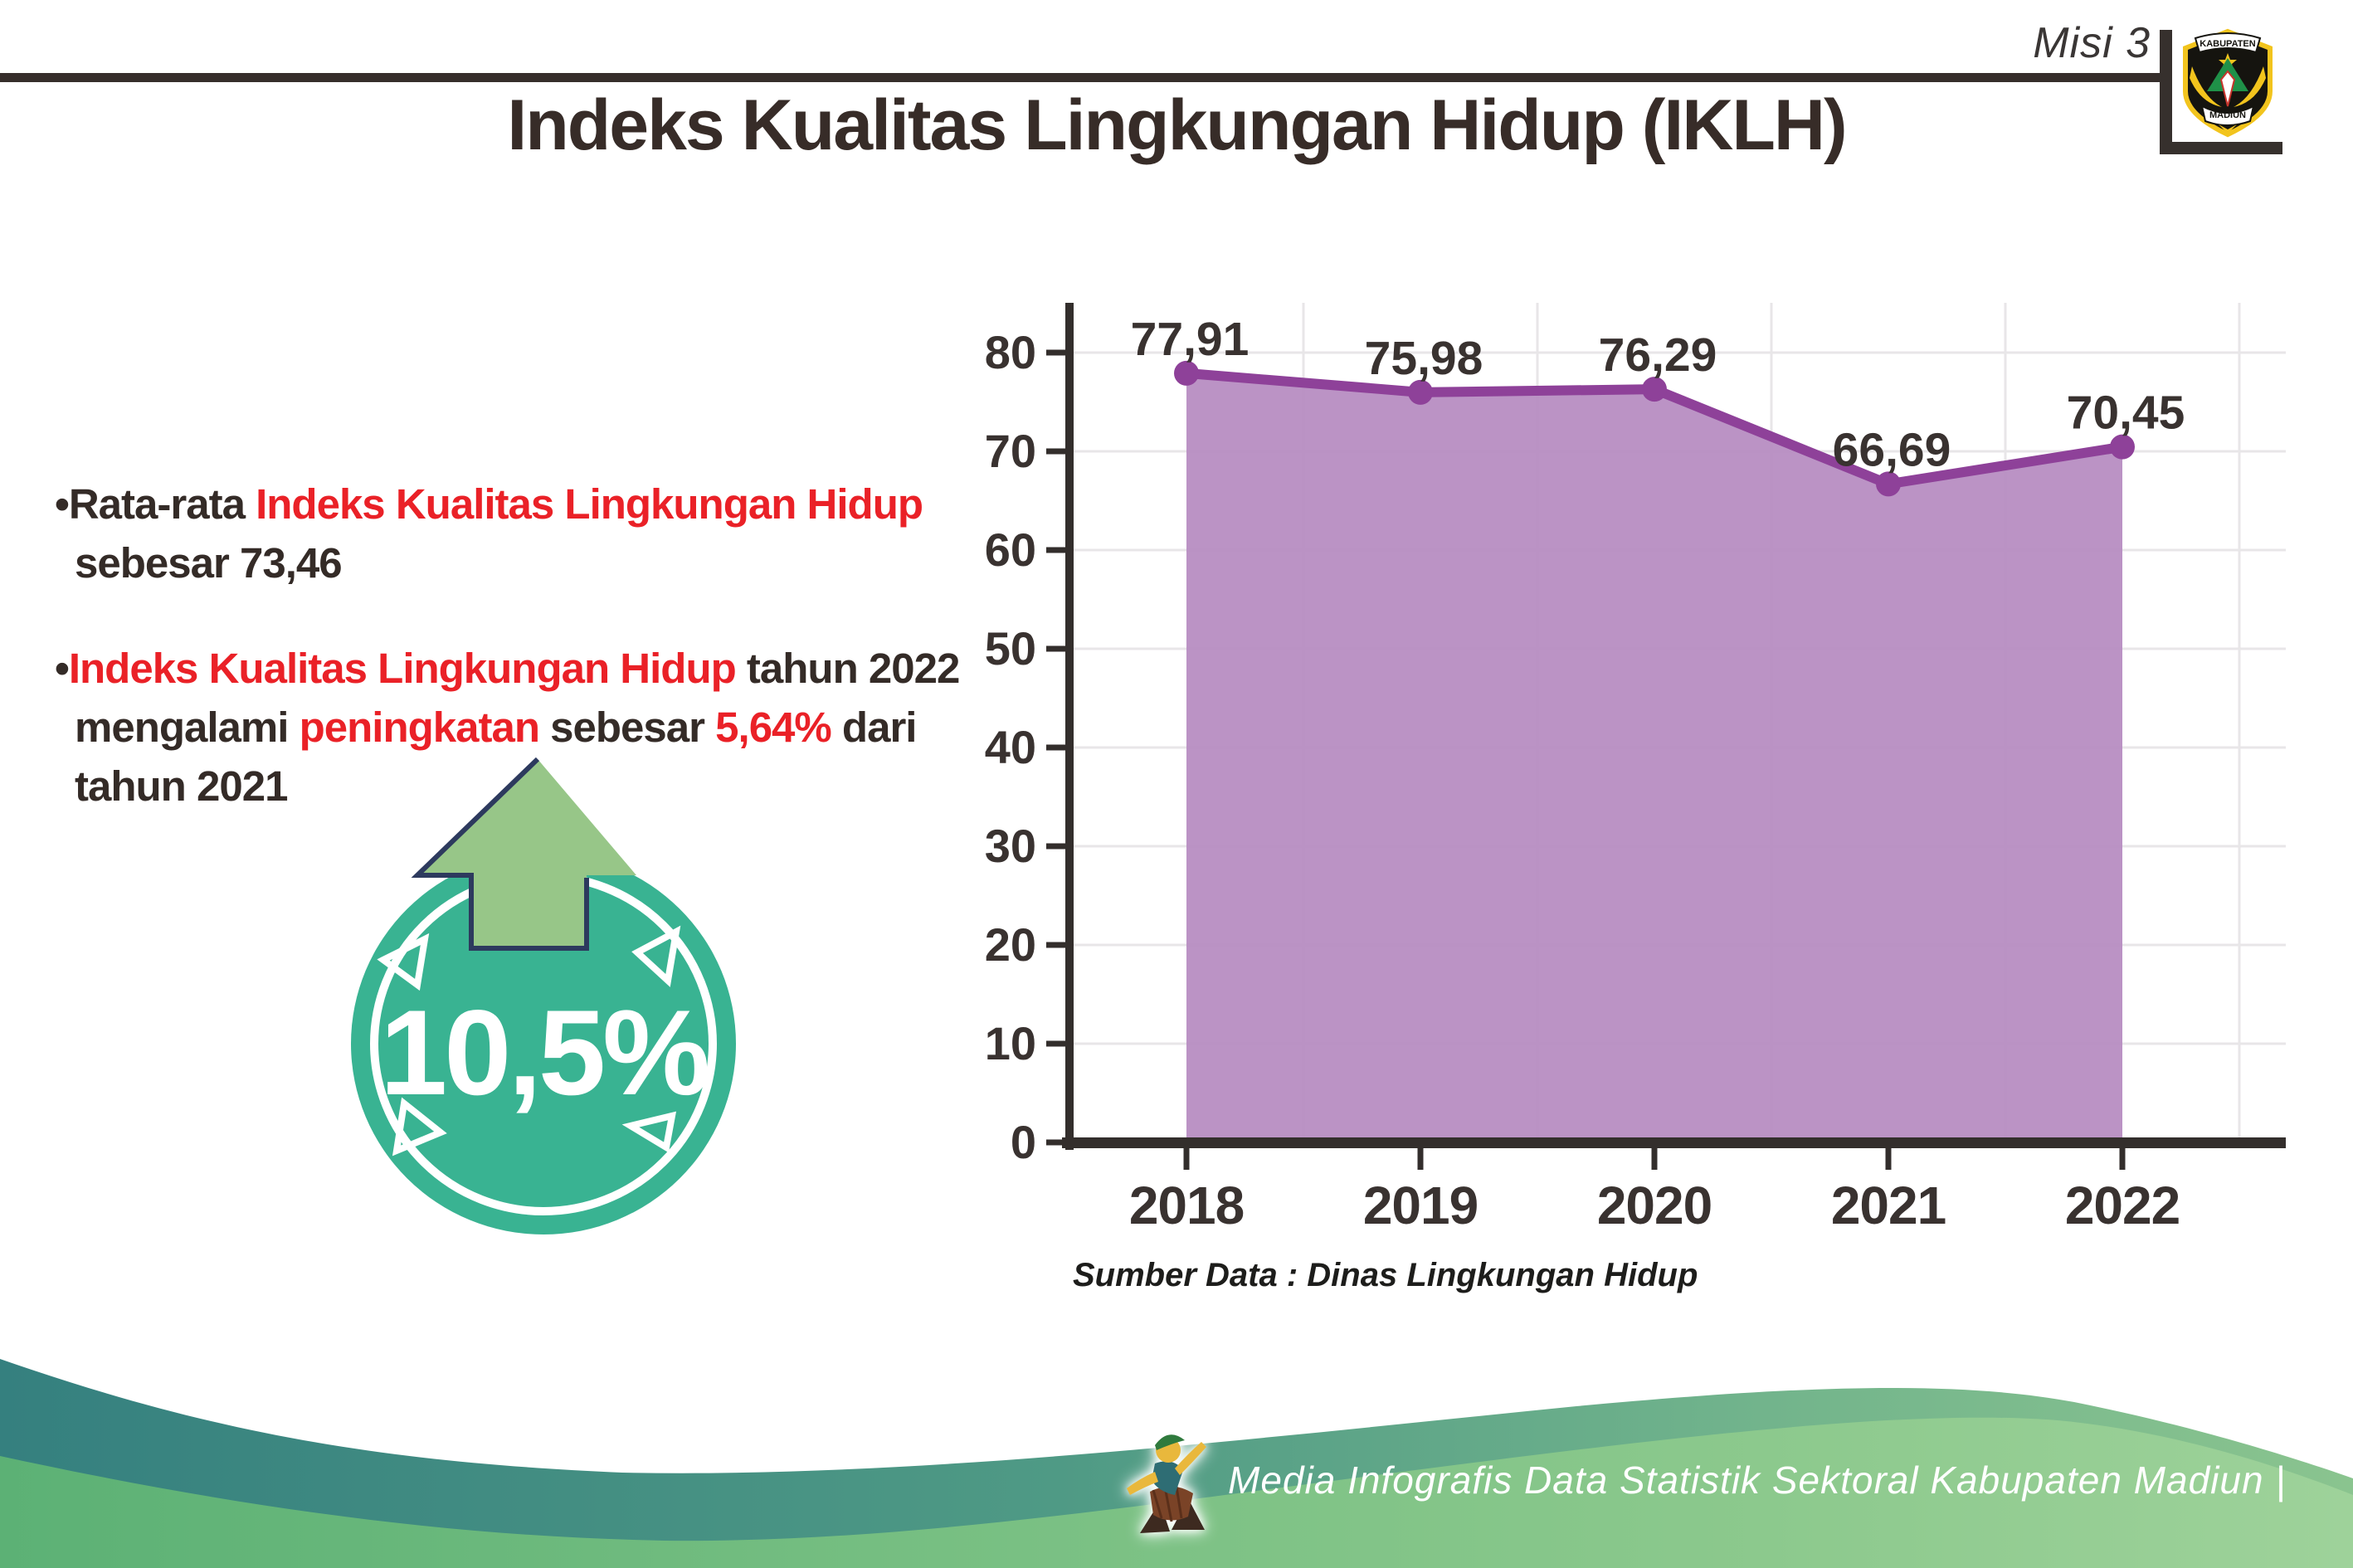  I want to click on y-tick-label-80: 80, so click(1010, 352).